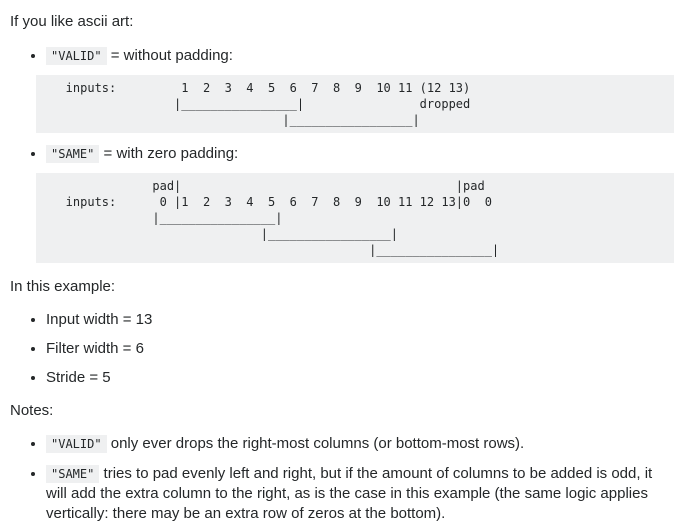 The image size is (685, 524). Describe the element at coordinates (360, 154) in the screenshot. I see `same-heading: "SAME" = with zero padding:` at that location.